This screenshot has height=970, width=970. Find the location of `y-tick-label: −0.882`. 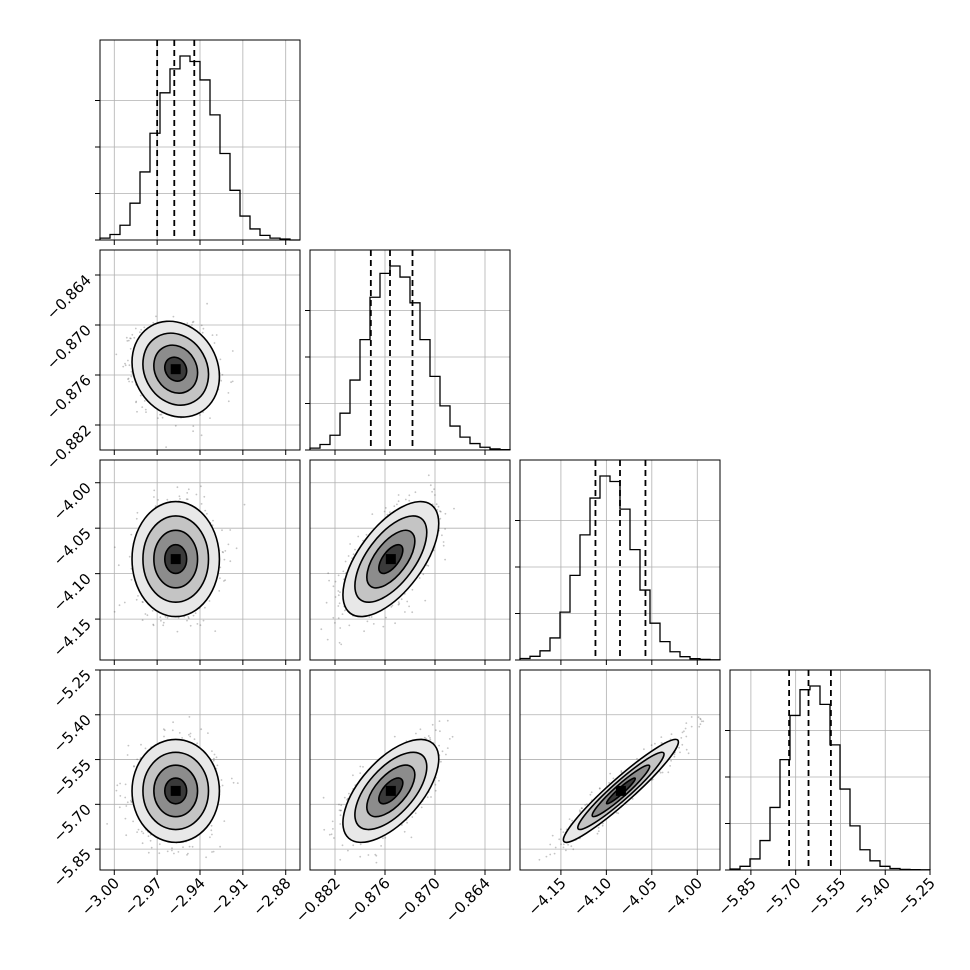

y-tick-label: −0.882 is located at coordinates (69, 447).